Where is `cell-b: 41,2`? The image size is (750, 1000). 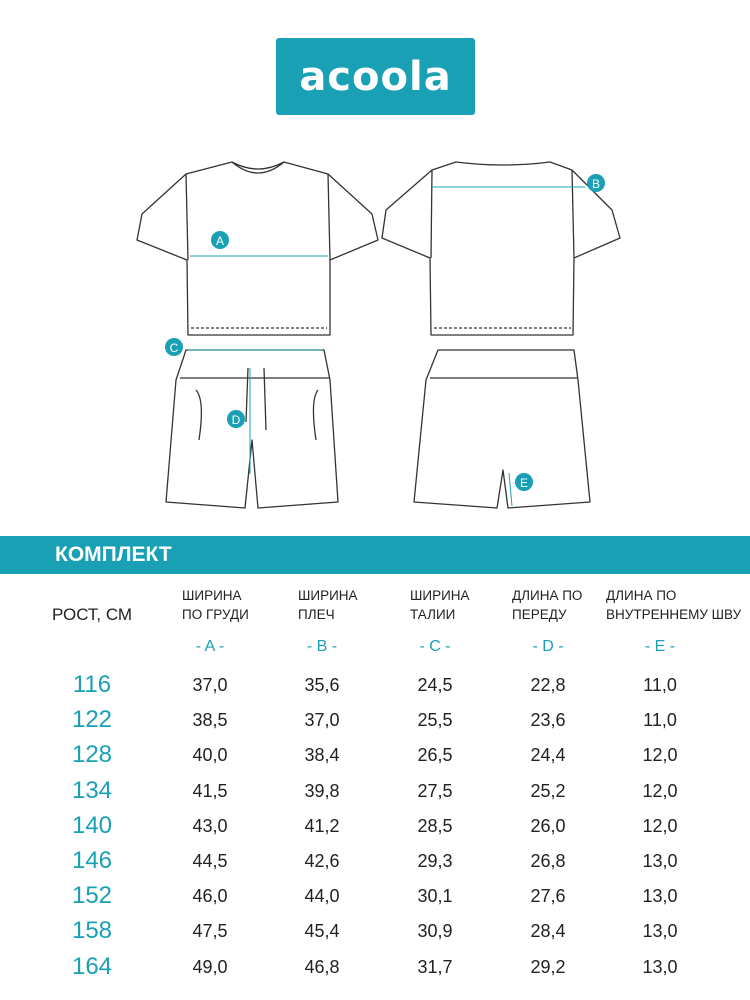 cell-b: 41,2 is located at coordinates (322, 825).